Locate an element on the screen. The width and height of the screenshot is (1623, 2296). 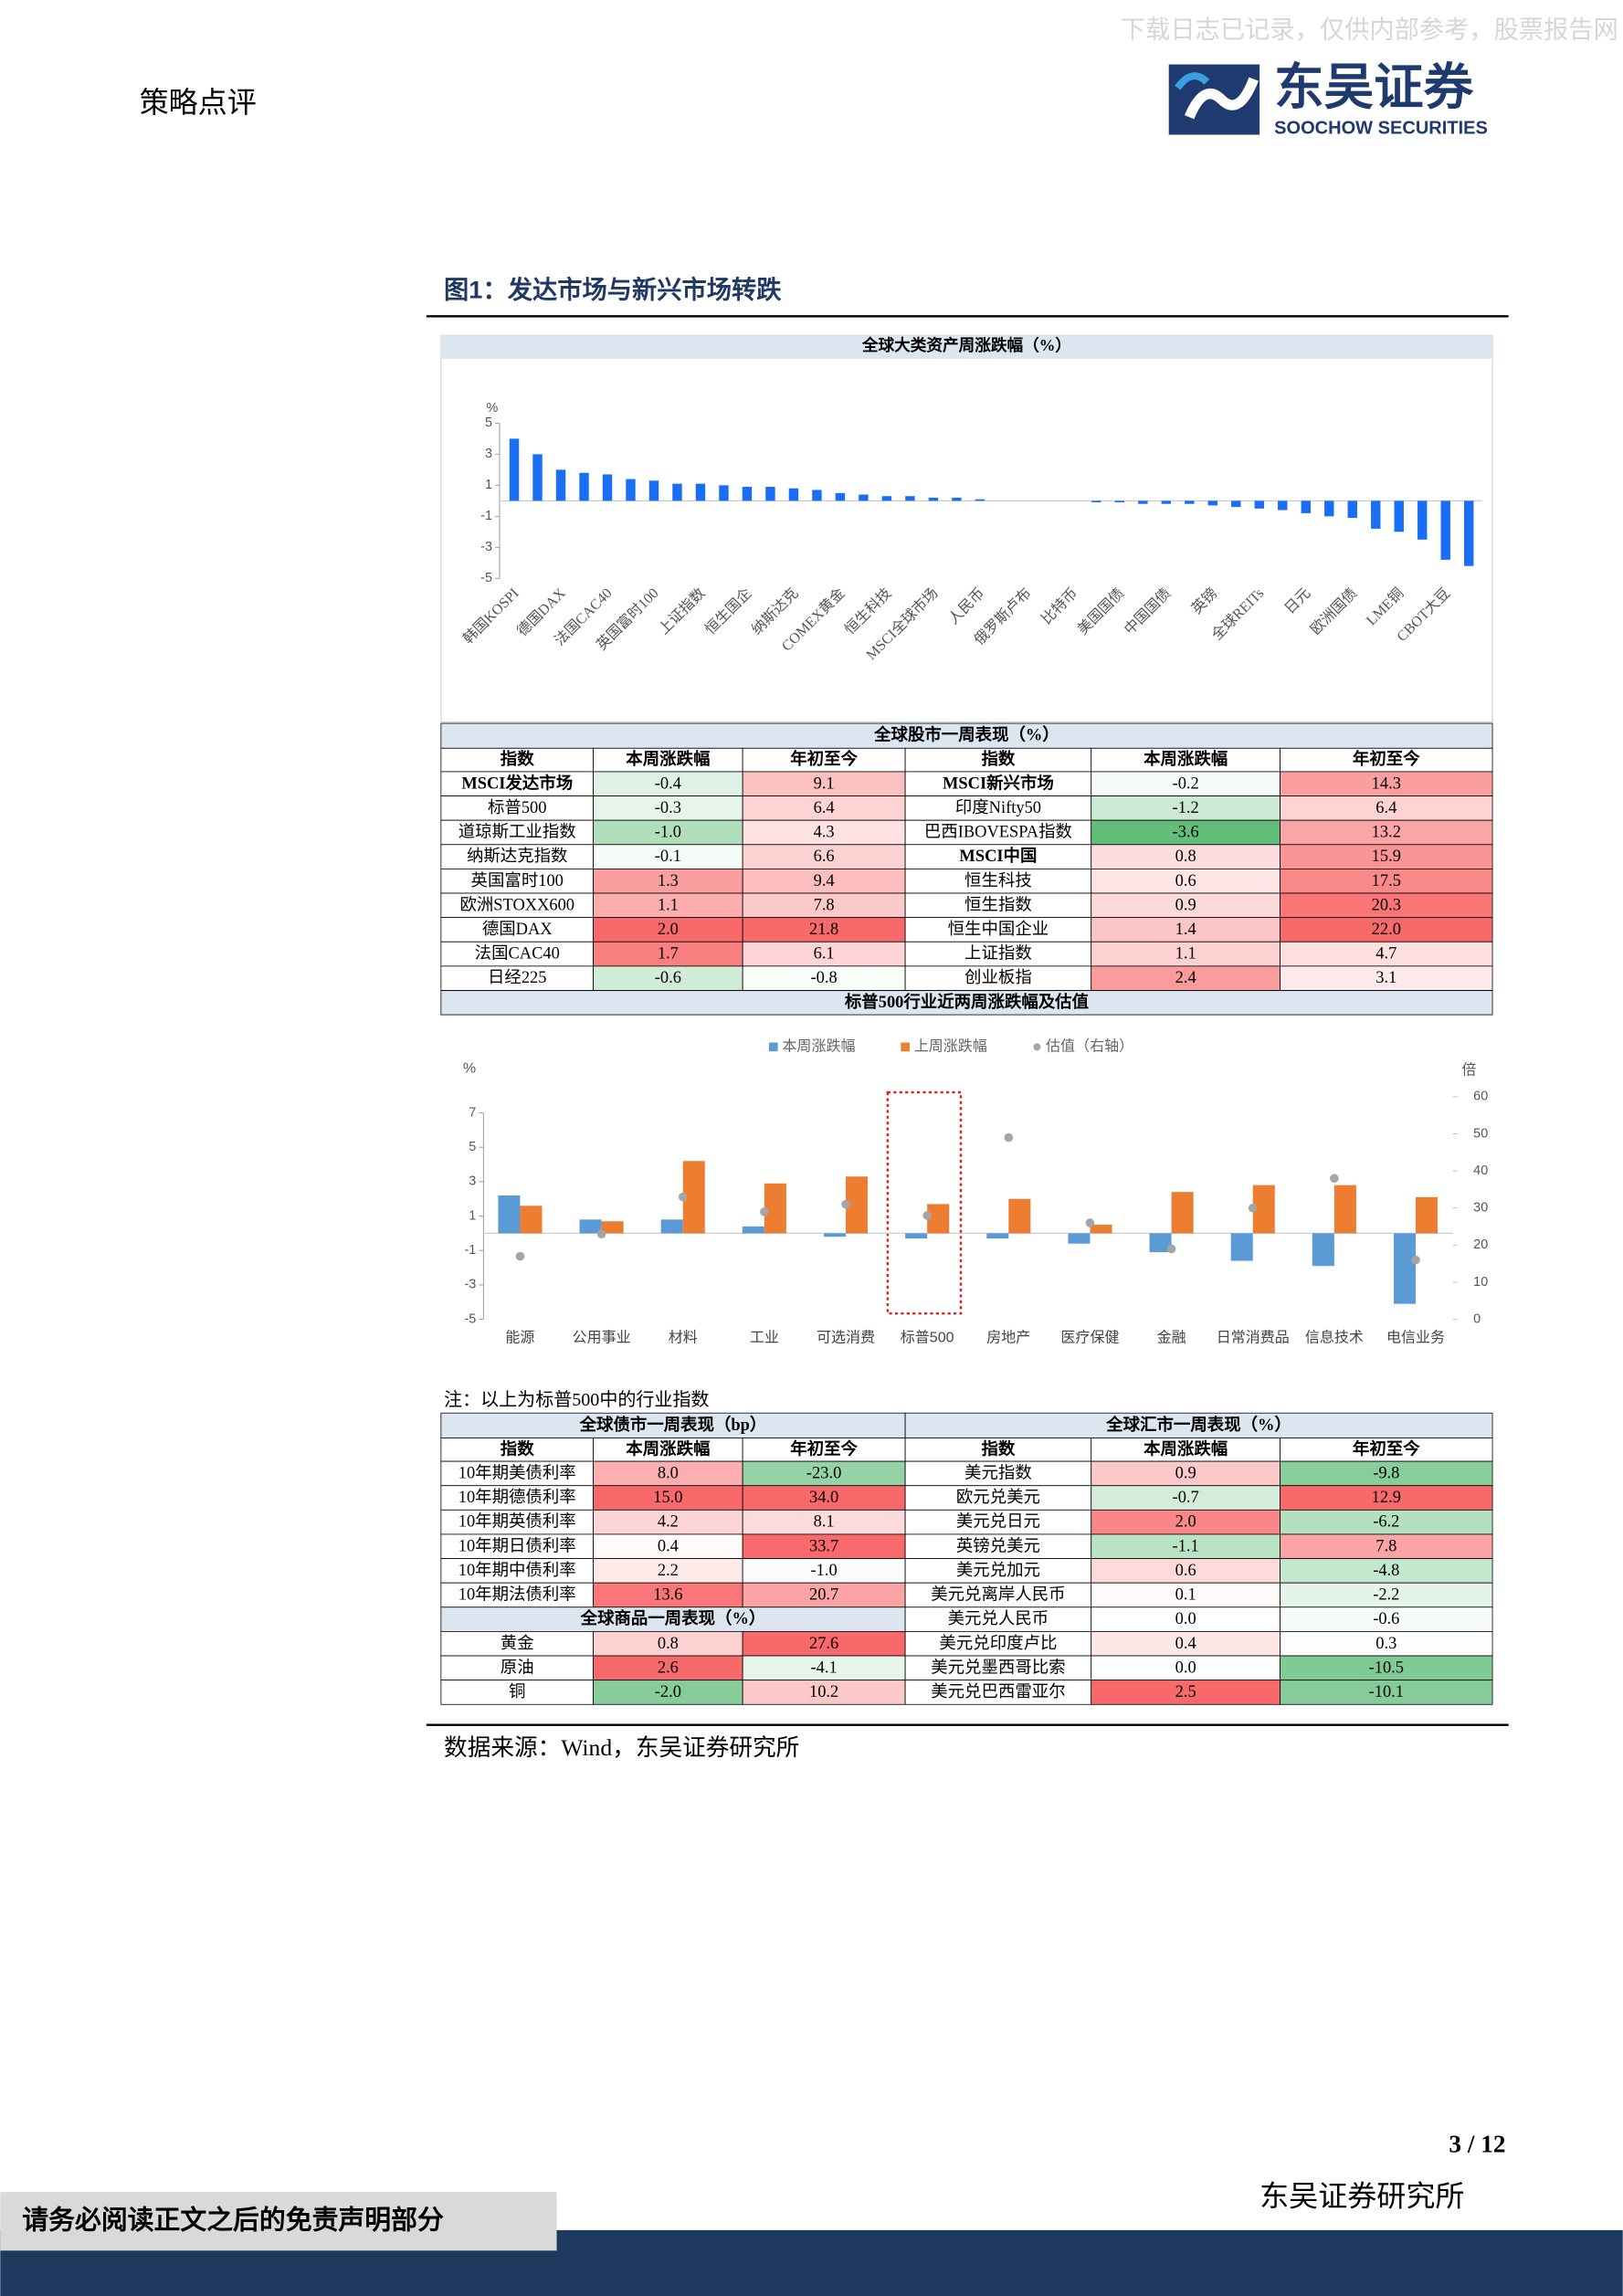
y2-tick-label: 20 is located at coordinates (1480, 1245).